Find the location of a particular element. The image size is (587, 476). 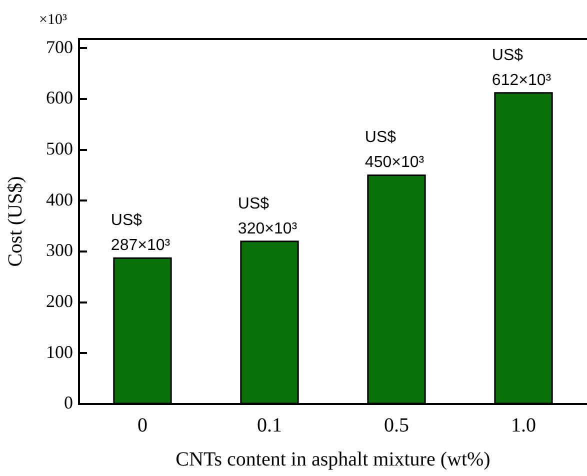

y-tick-label: 200 is located at coordinates (59, 301).